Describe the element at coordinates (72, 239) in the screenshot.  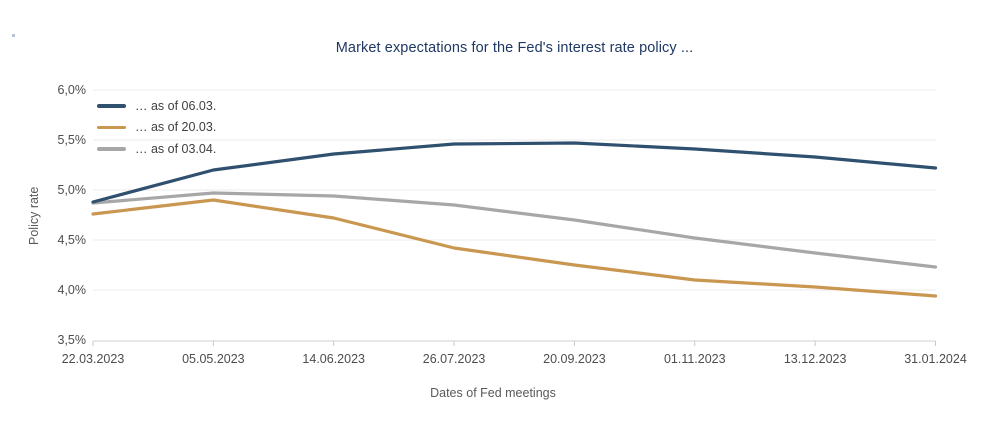
I see `y-tick-label: 4,5%` at that location.